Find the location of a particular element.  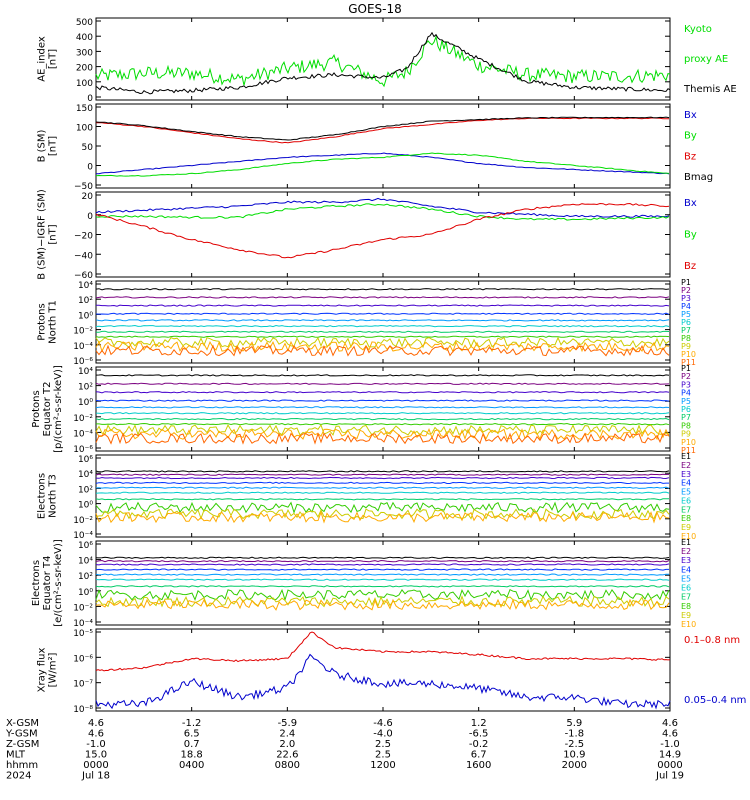

ephemeris-label: X-GSM is located at coordinates (22, 723).